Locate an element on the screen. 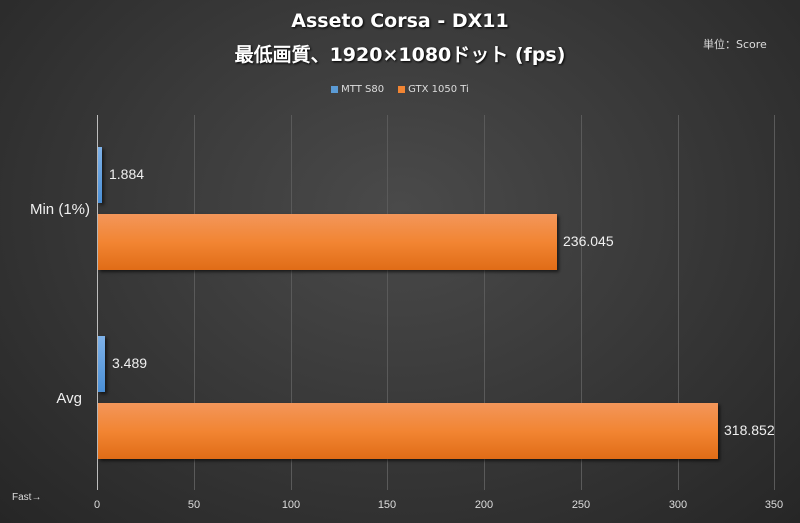 The image size is (800, 523). legend-item-mtt-s80: MTT S80 is located at coordinates (357, 89).